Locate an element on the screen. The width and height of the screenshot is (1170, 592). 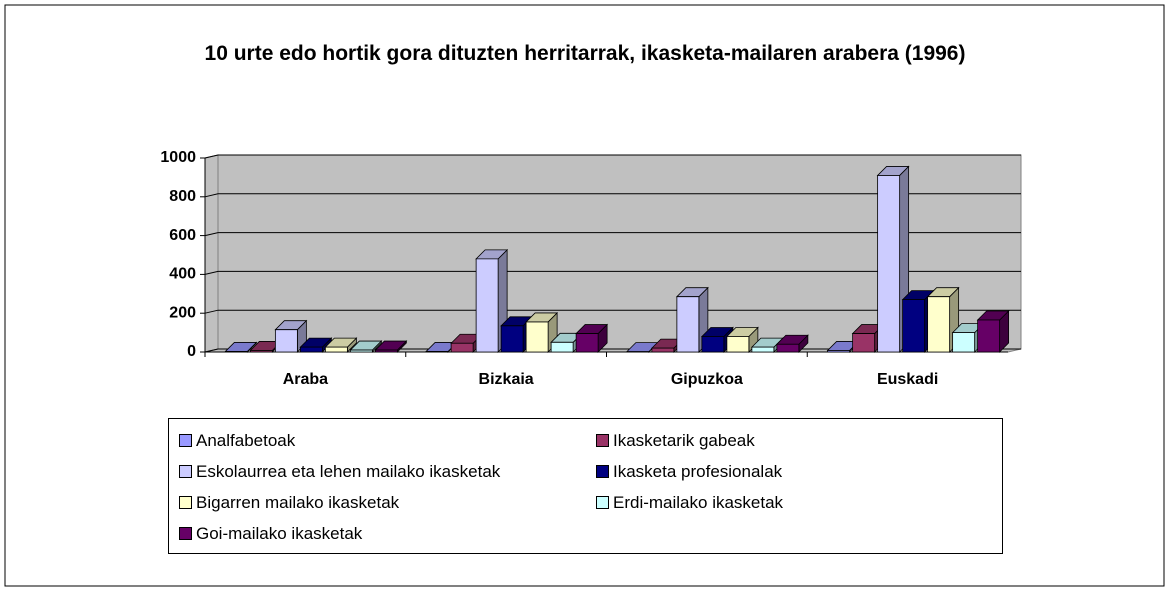
legend-item: Bigarren mailako ikasketak is located at coordinates (387, 502).